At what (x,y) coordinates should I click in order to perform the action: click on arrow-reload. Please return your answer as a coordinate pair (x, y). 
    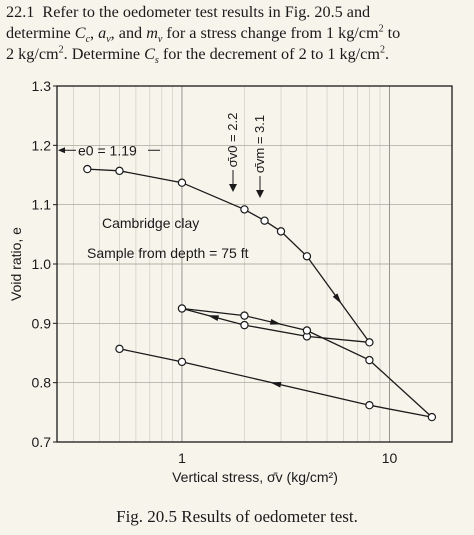
    Looking at the image, I should click on (275, 322).